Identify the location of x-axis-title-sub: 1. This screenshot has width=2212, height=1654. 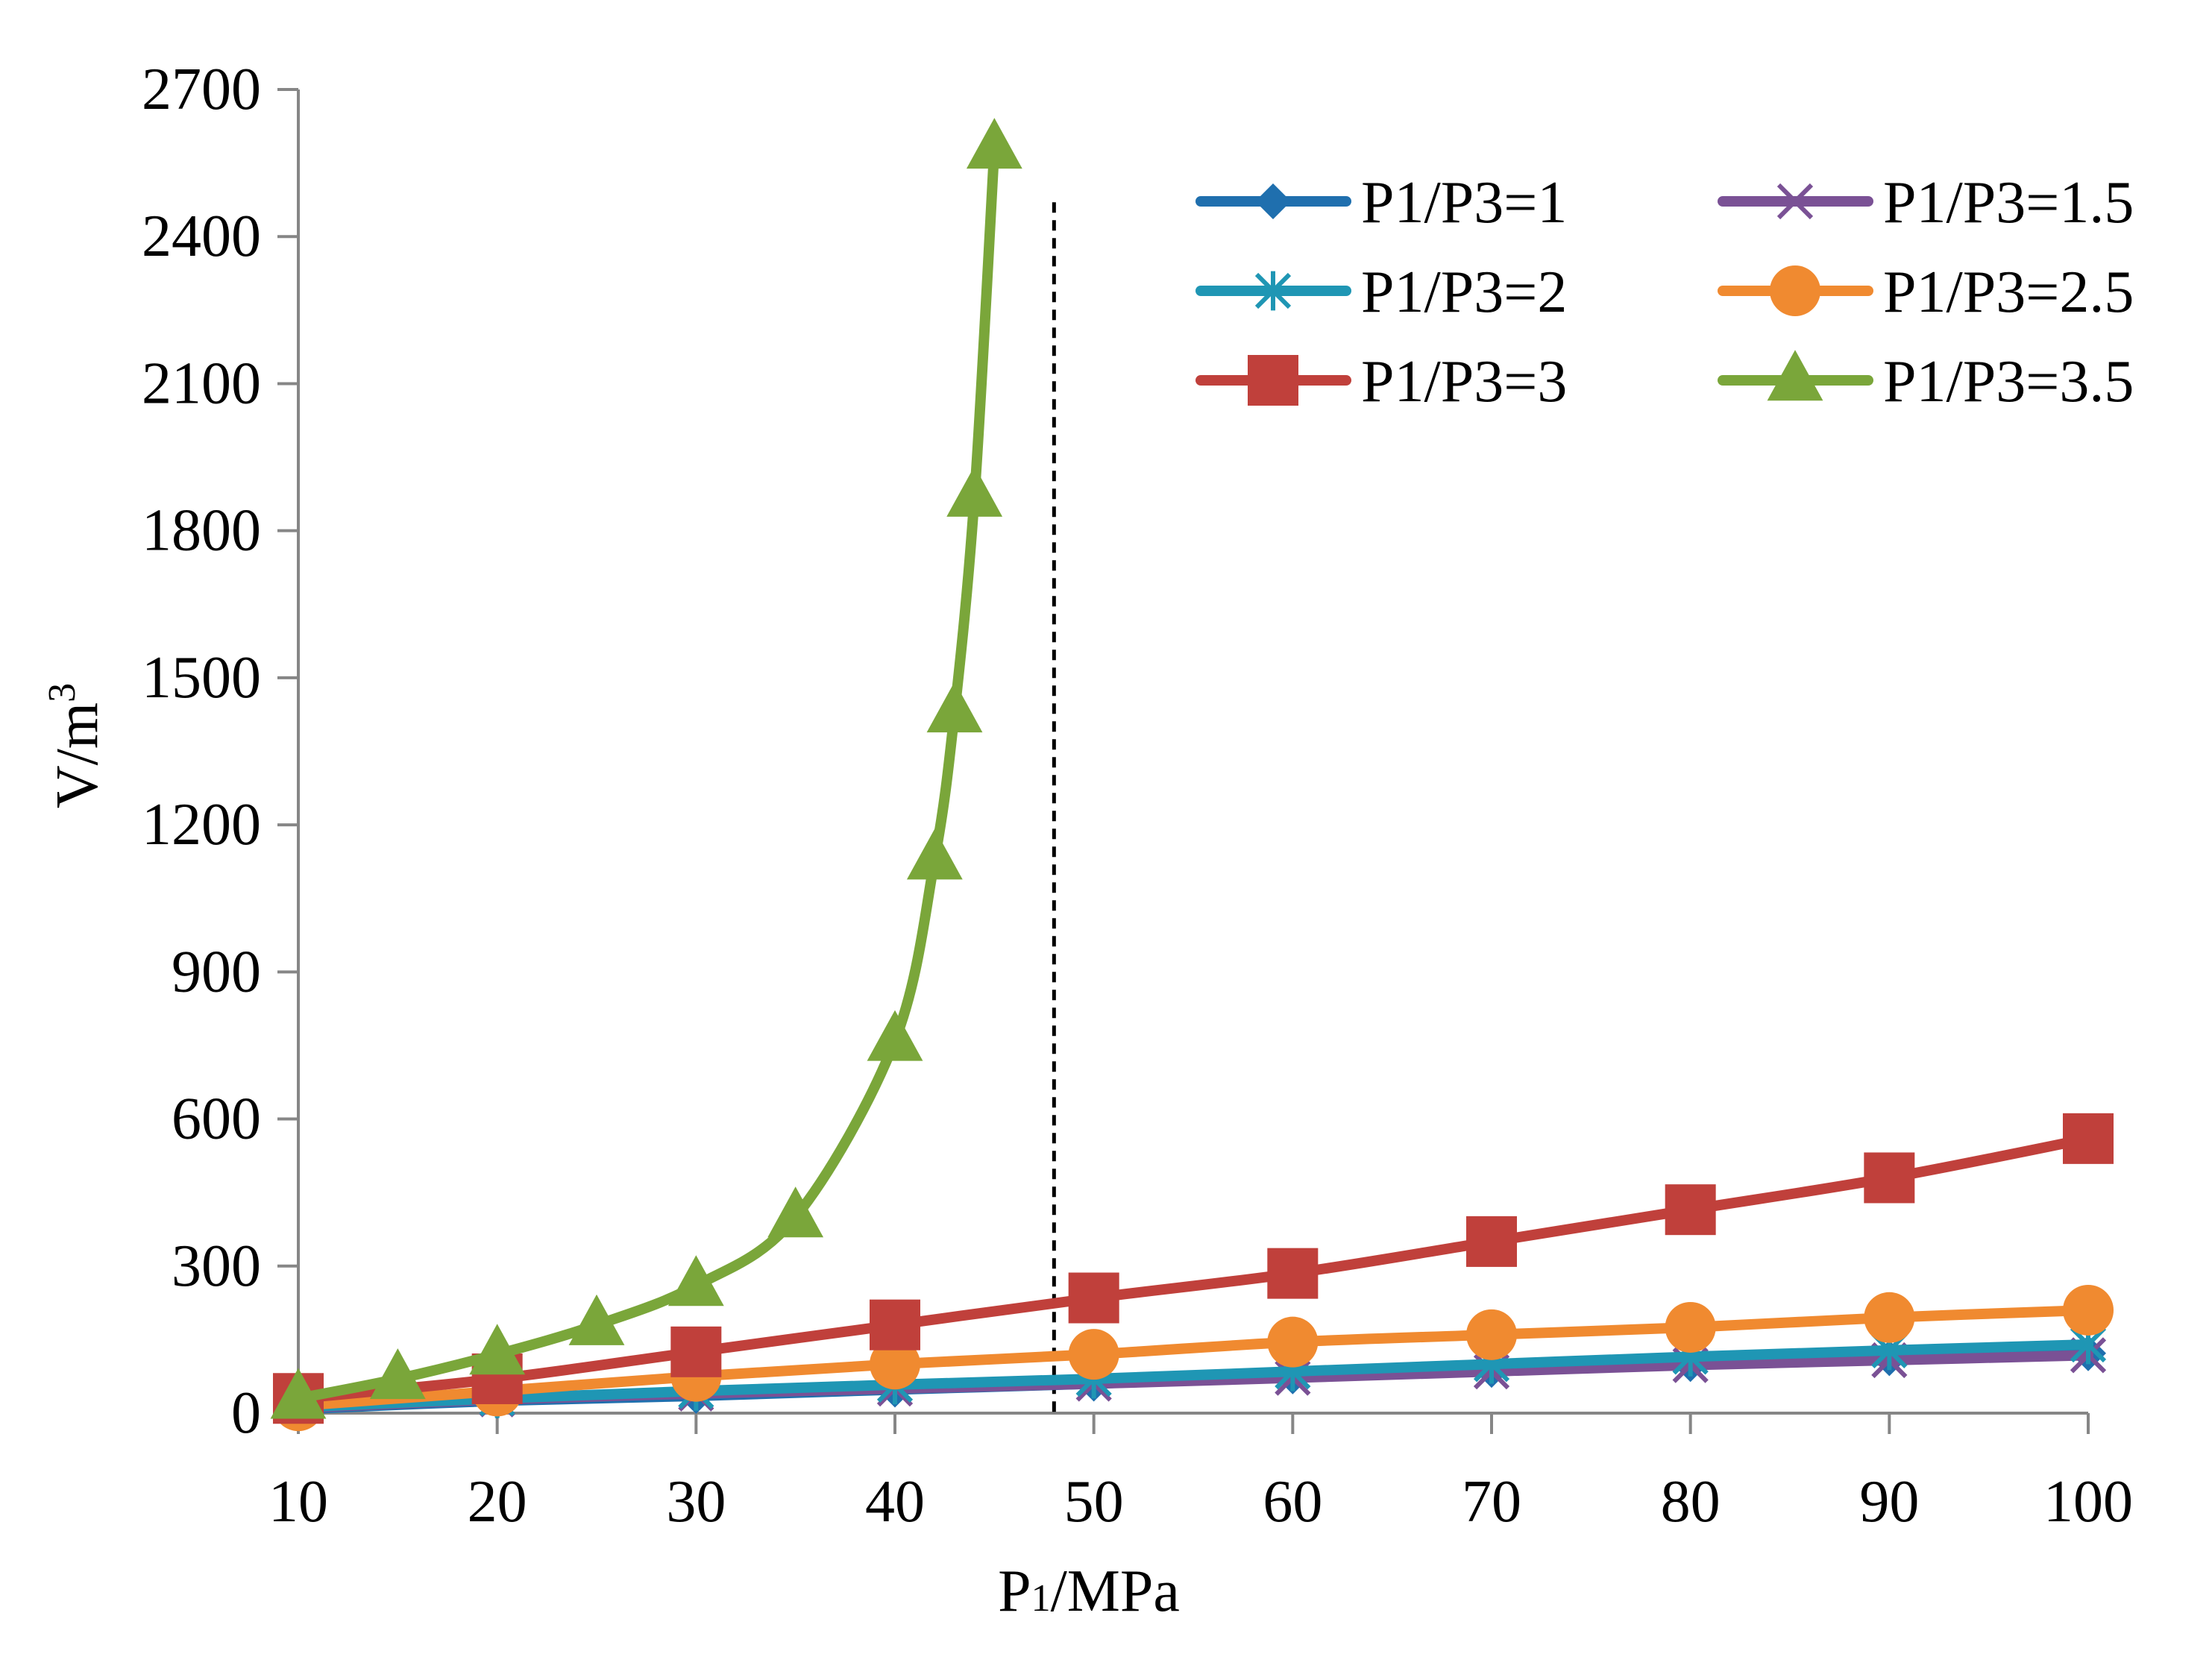
(1041, 1598).